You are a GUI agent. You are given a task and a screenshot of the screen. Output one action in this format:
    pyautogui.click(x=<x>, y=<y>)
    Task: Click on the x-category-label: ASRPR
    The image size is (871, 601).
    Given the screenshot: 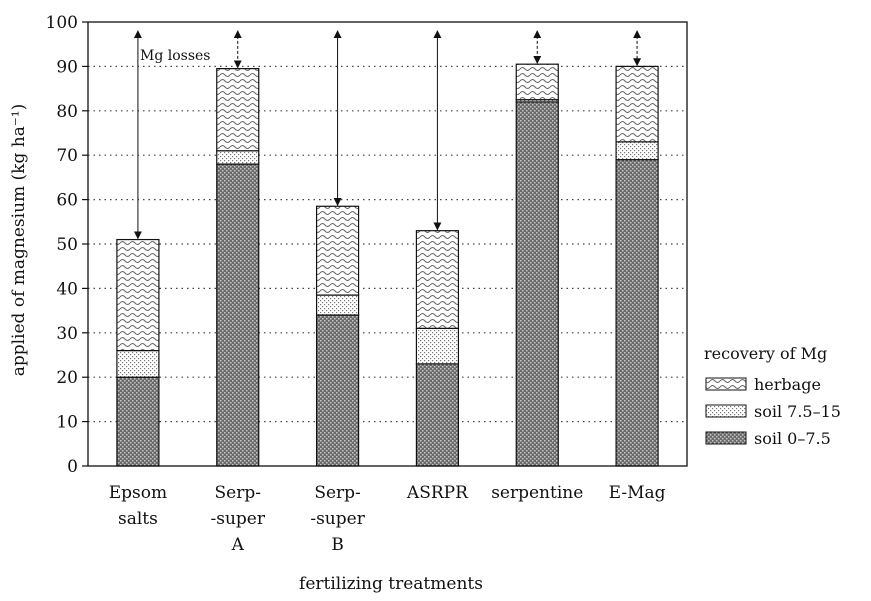 What is the action you would take?
    pyautogui.click(x=437, y=493)
    